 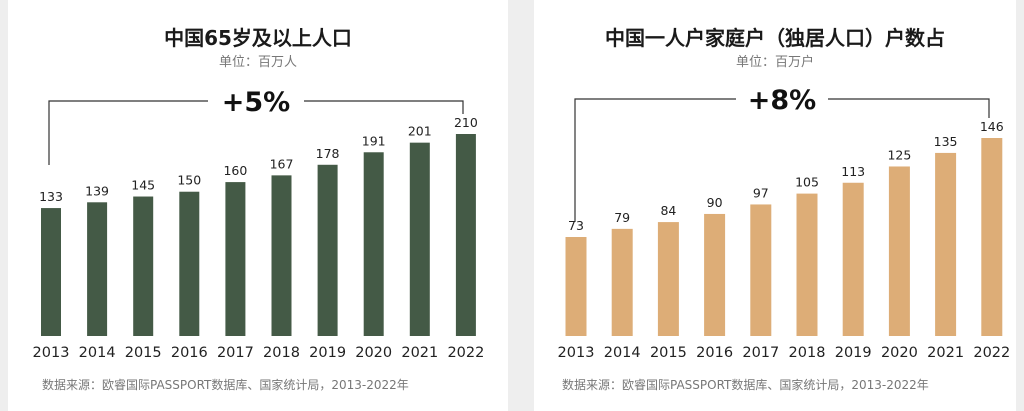 What do you see at coordinates (257, 62) in the screenshot?
I see `chart-subtitle: 单位：百万人` at bounding box center [257, 62].